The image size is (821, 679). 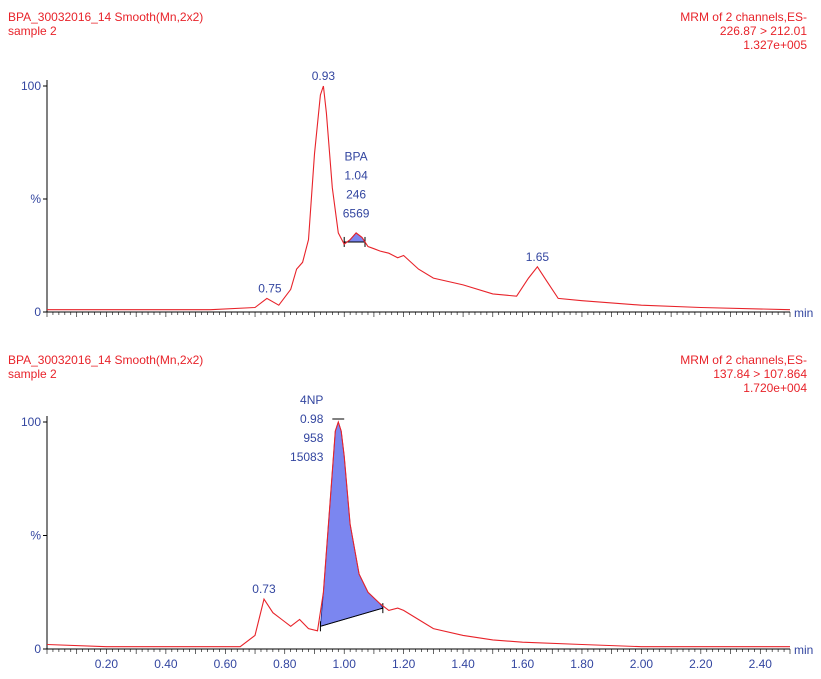 I want to click on panel1-sample: sample 2, so click(x=32, y=31).